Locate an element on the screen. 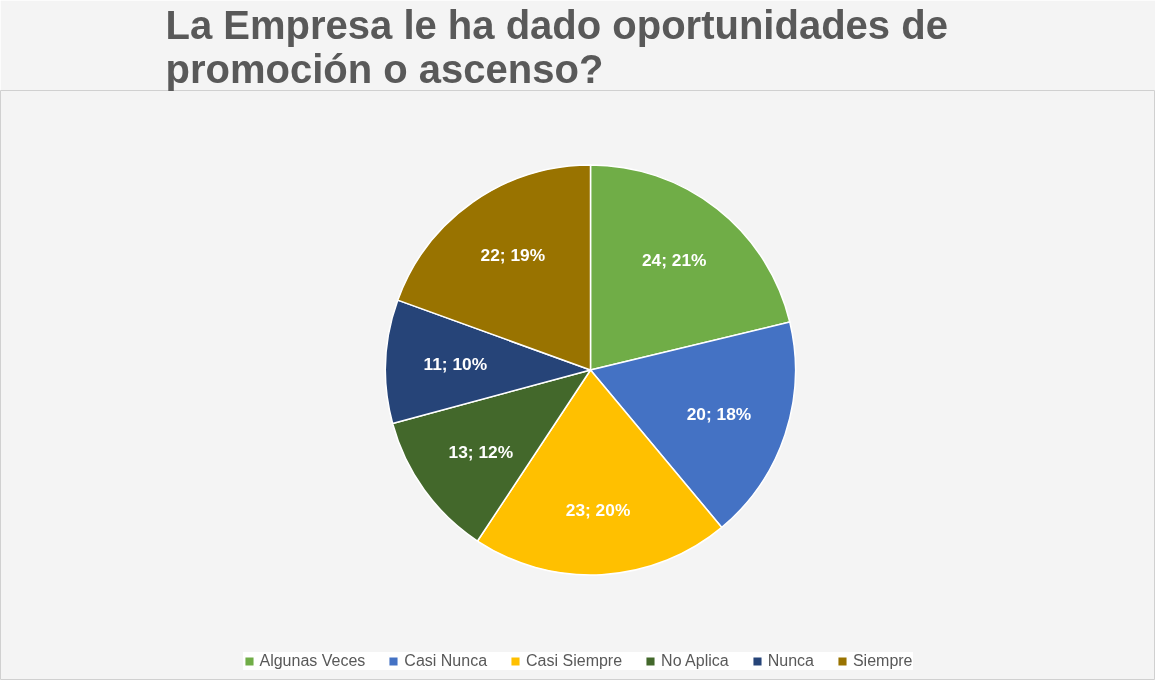 The height and width of the screenshot is (680, 1155). legend-label: Siempre is located at coordinates (882, 661).